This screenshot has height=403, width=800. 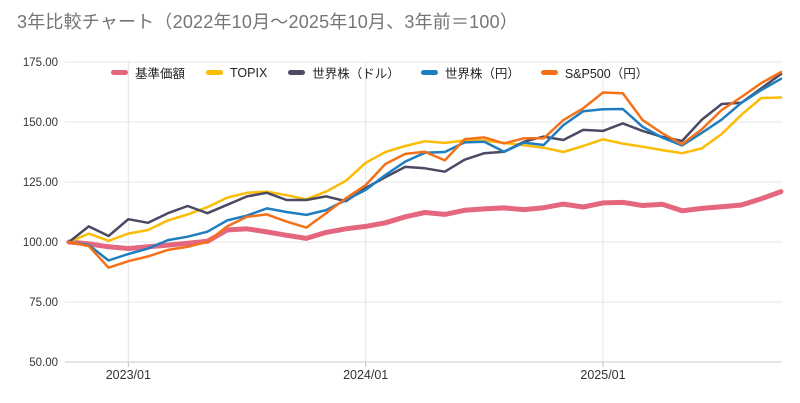 What do you see at coordinates (40, 183) in the screenshot?
I see `y-axis-tick-label: 125.00` at bounding box center [40, 183].